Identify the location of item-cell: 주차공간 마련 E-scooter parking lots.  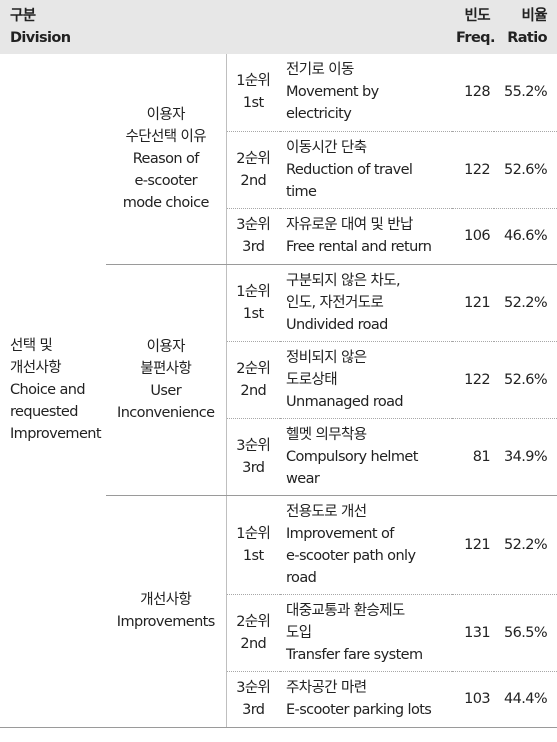
(366, 699).